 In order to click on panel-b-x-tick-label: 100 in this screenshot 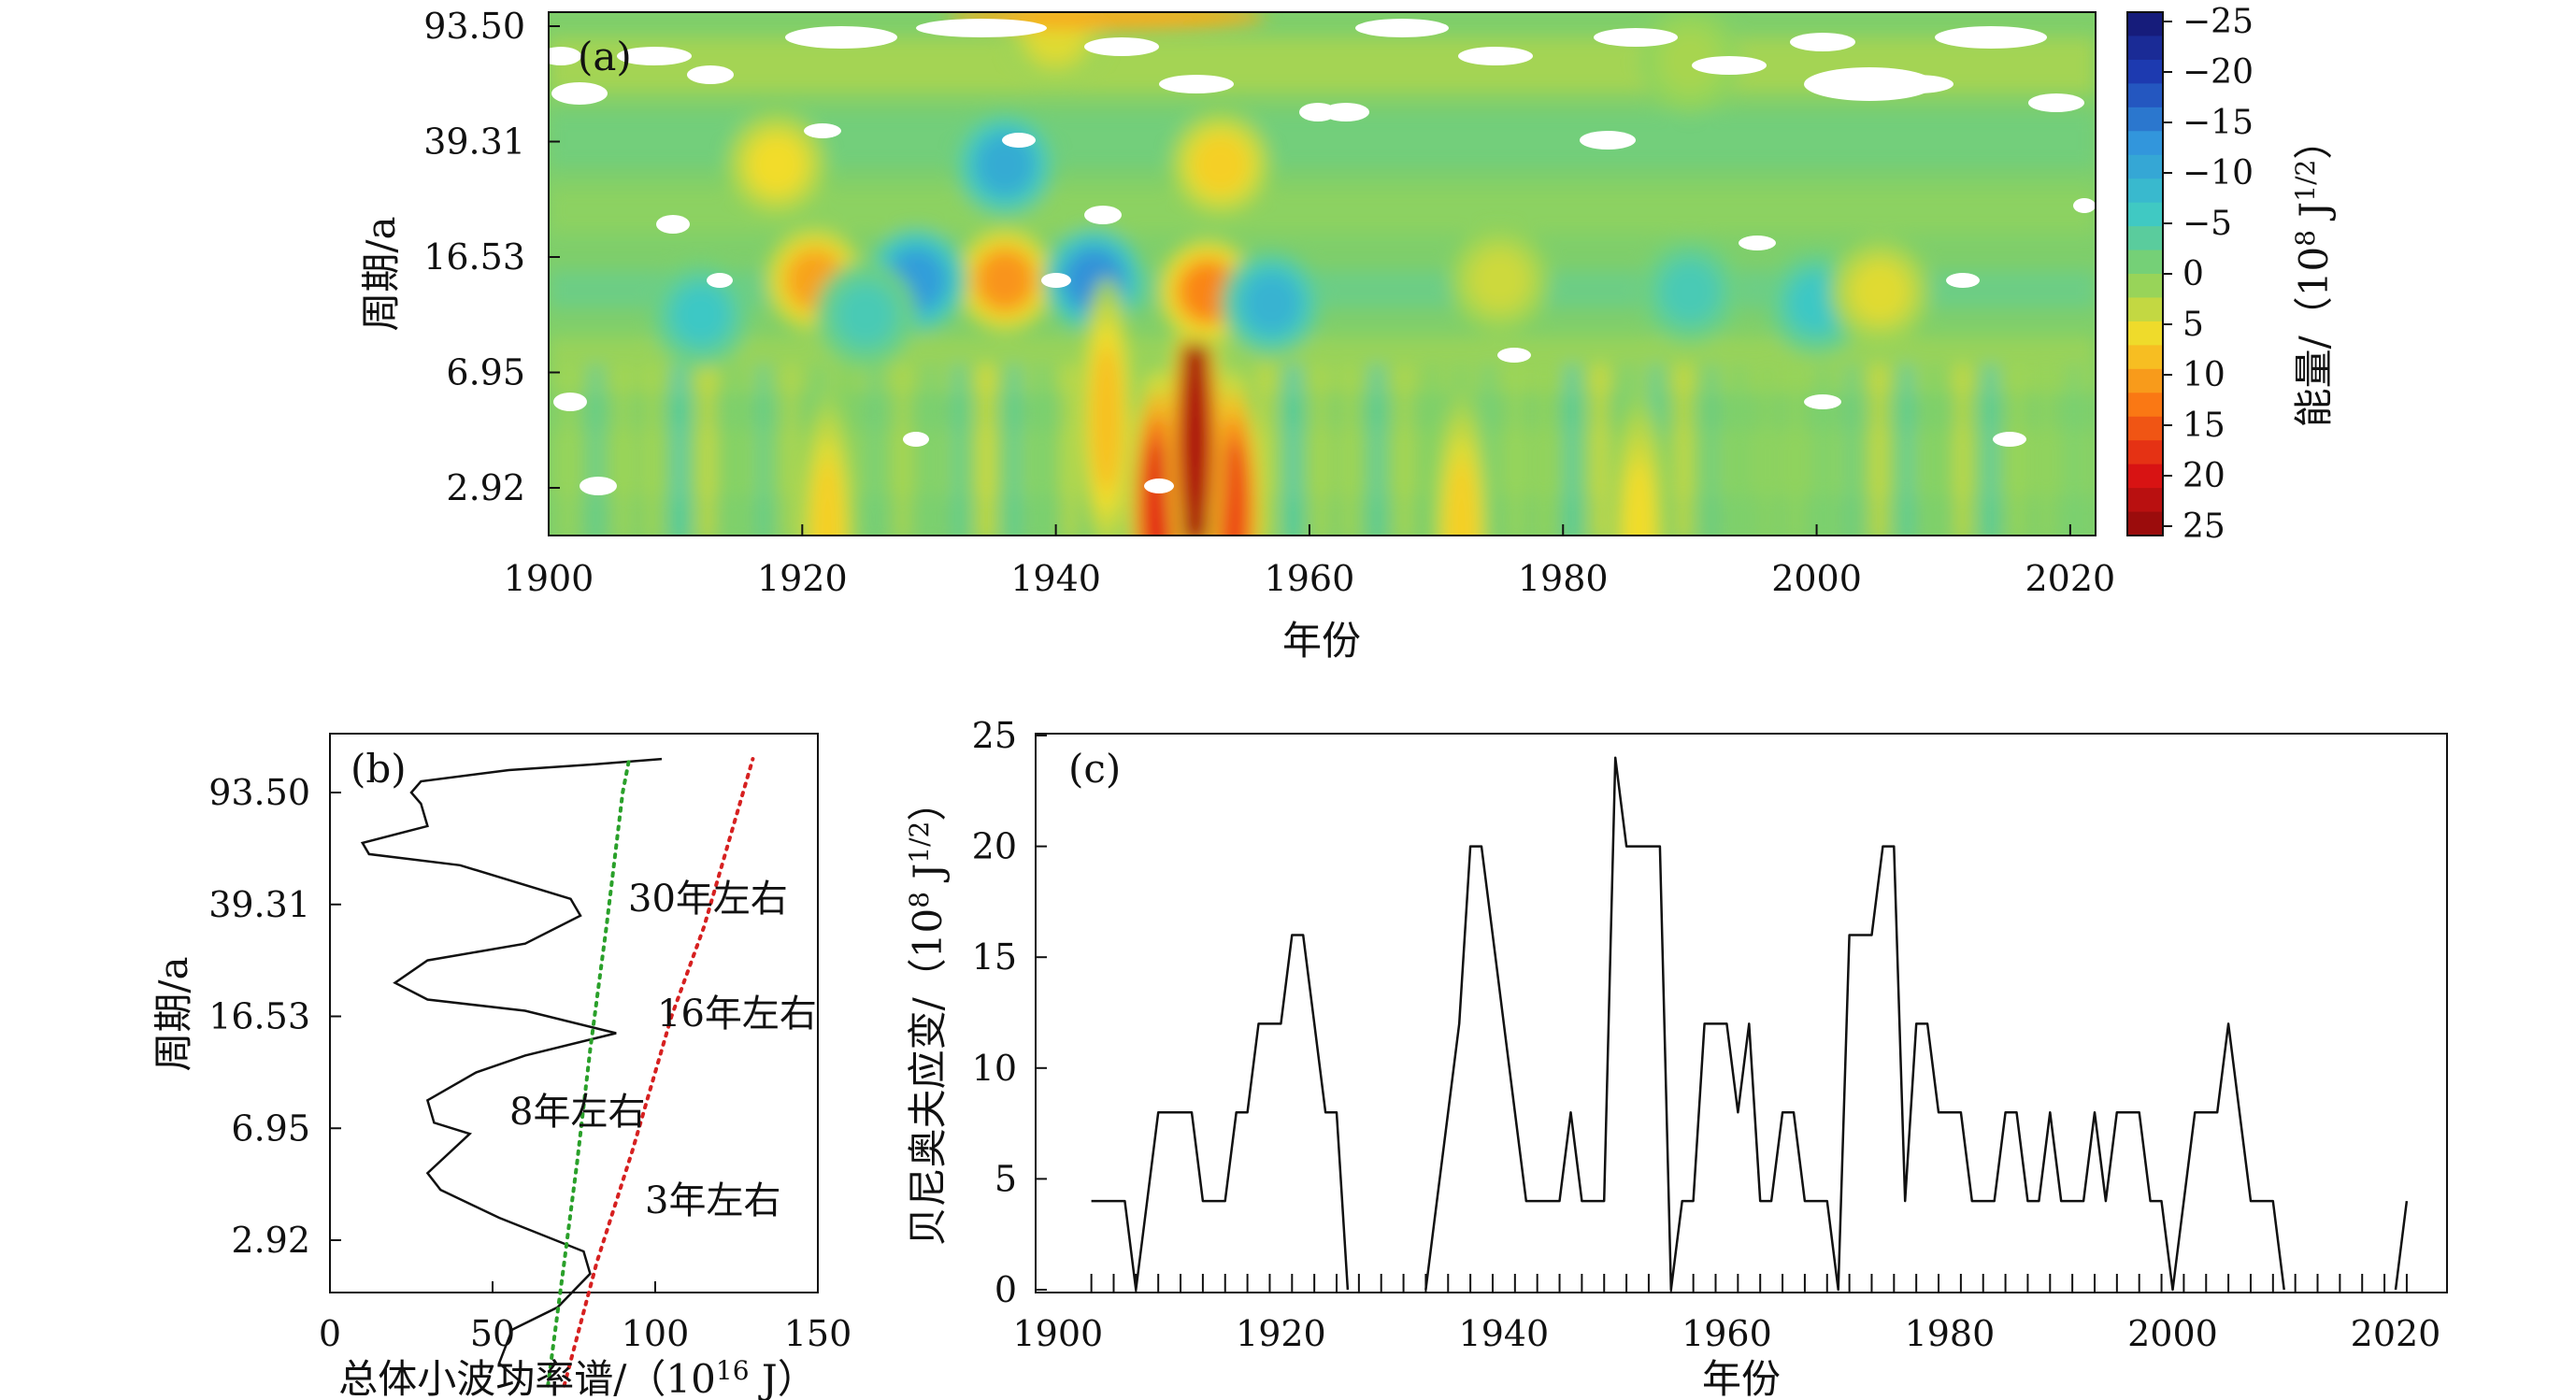, I will do `click(656, 1333)`.